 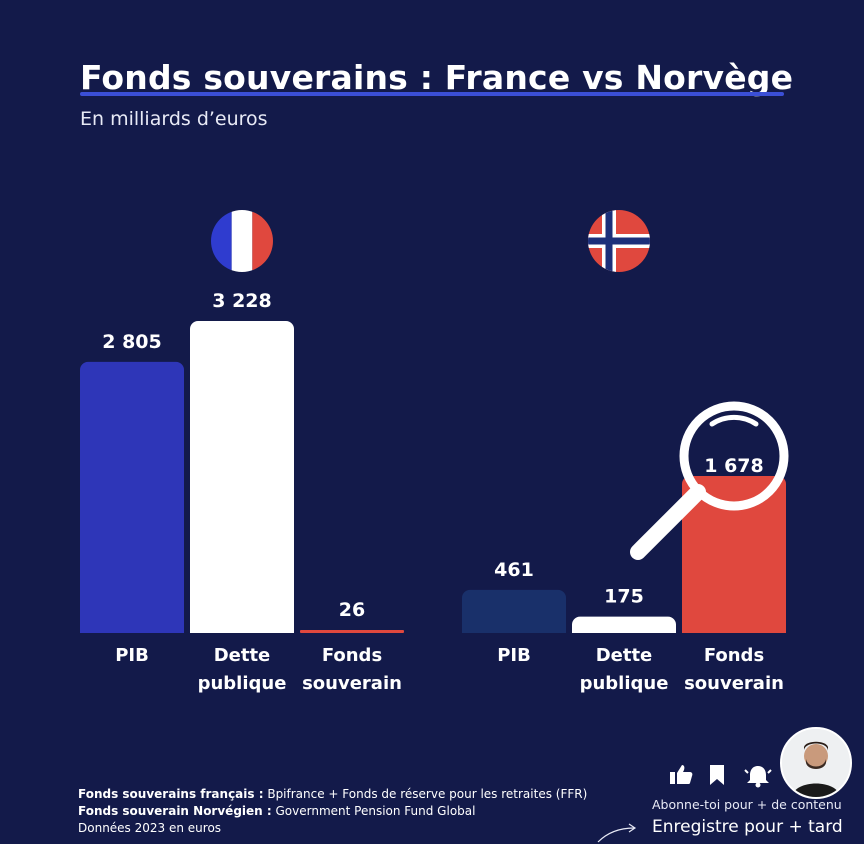 I want to click on footer-france-label: Fonds souverains français :, so click(x=171, y=794).